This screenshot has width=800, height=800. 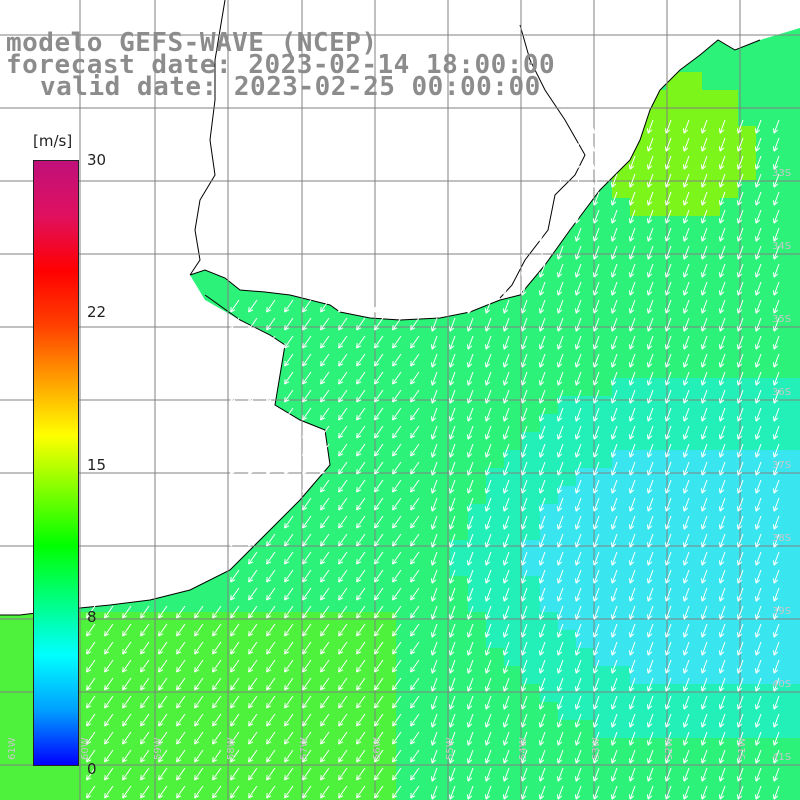 What do you see at coordinates (450, 748) in the screenshot?
I see `longitude-label: 55W` at bounding box center [450, 748].